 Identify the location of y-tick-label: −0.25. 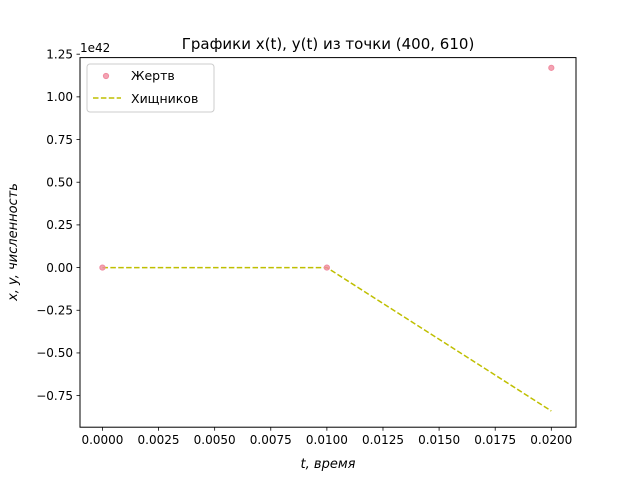
(54, 311).